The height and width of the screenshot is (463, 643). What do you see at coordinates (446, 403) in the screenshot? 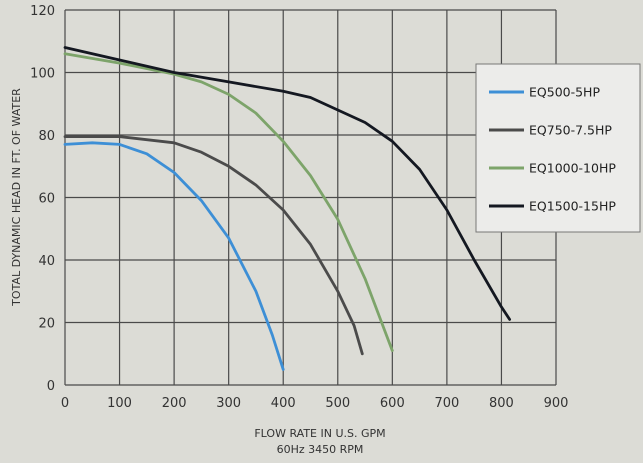
I see `x-tick-label: 700` at bounding box center [446, 403].